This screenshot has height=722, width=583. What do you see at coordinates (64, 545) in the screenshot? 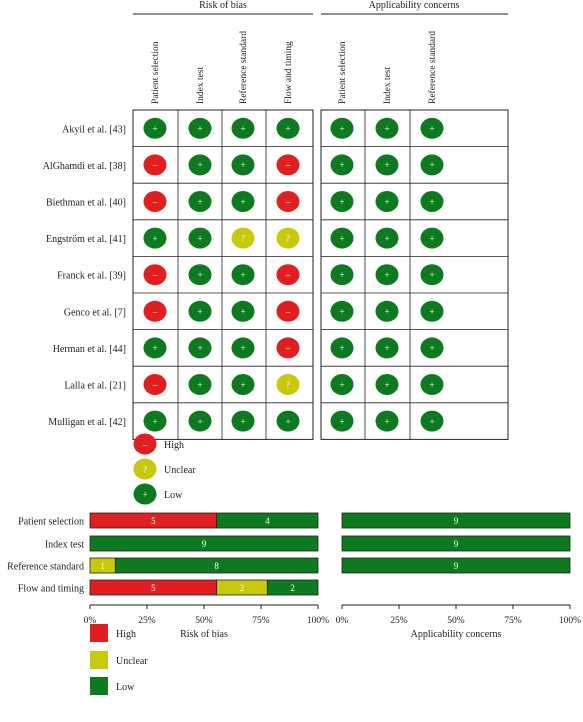
I see `bar-category-label: Index test` at bounding box center [64, 545].